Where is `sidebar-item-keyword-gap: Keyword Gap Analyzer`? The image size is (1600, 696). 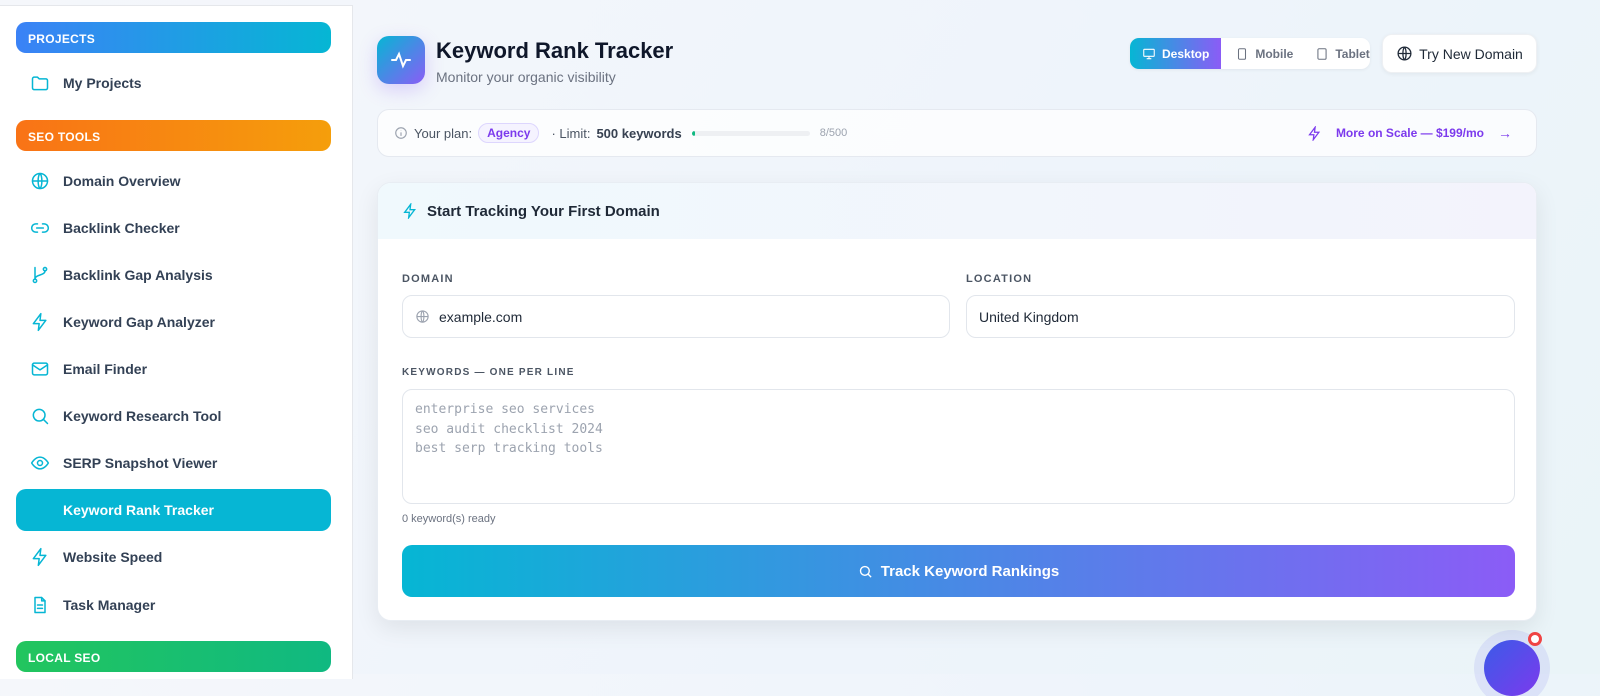 sidebar-item-keyword-gap: Keyword Gap Analyzer is located at coordinates (173, 322).